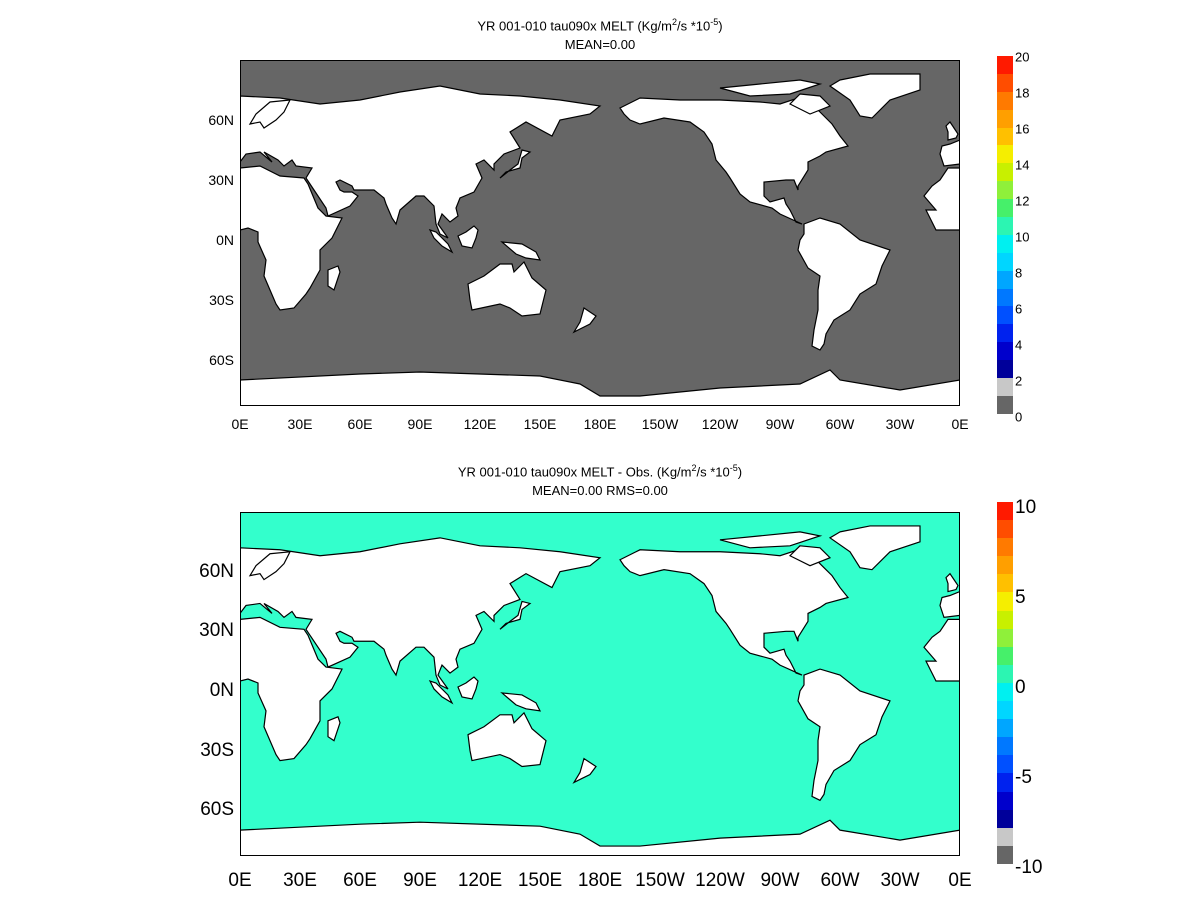 The width and height of the screenshot is (1200, 900). I want to click on colorbar-label: 0, so click(1020, 687).